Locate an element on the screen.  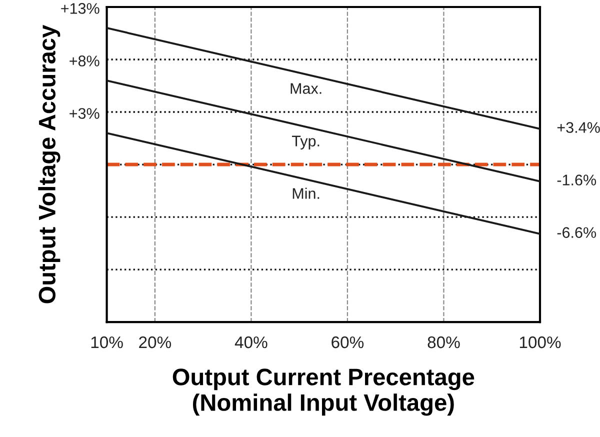
y-axis-title: Output Voltage Accuracy is located at coordinates (49, 164).